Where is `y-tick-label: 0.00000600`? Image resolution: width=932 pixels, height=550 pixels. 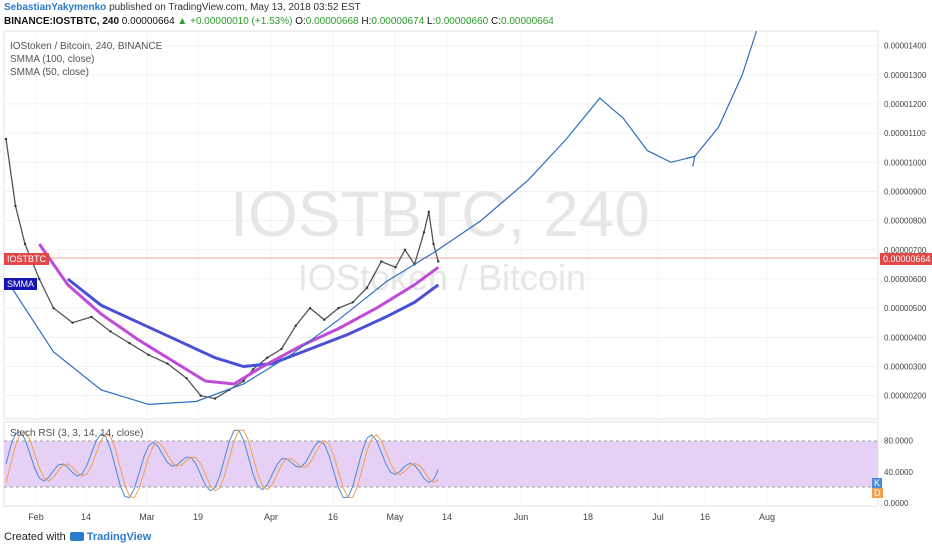
y-tick-label: 0.00000600 is located at coordinates (905, 279).